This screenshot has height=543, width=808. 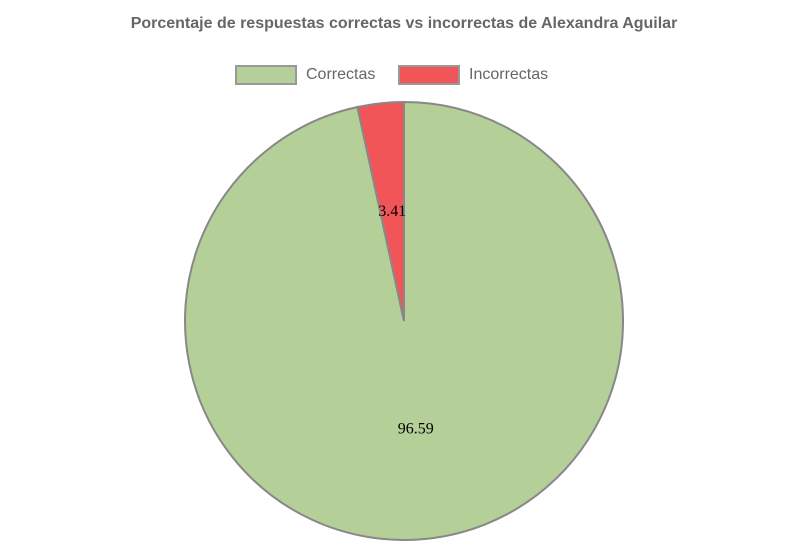 I want to click on pie-slice, so click(x=380, y=211).